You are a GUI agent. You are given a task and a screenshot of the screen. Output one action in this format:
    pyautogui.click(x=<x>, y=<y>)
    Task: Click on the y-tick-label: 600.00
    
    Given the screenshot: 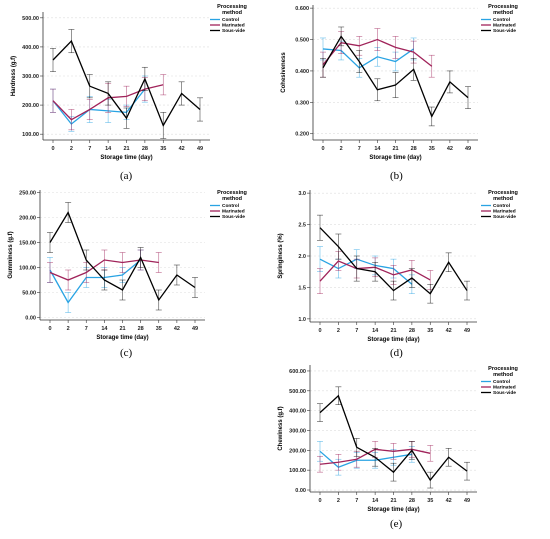 What is the action you would take?
    pyautogui.click(x=297, y=372)
    